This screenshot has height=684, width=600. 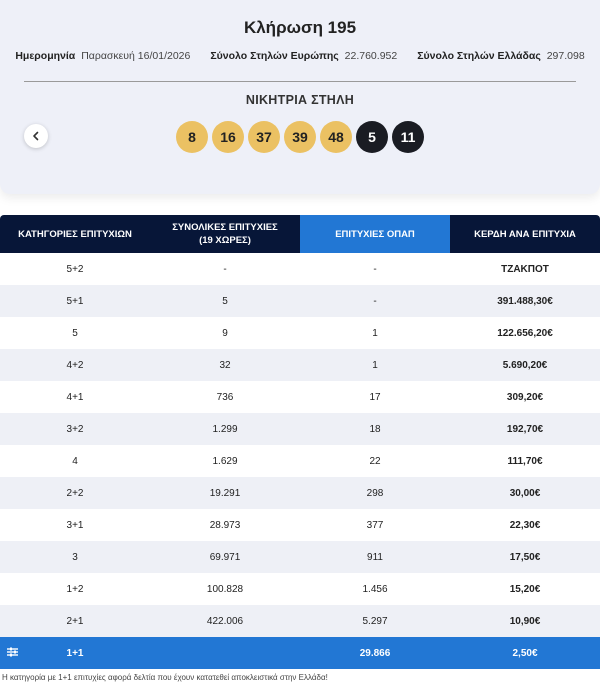 I want to click on opap-winners-cell: 1.456, so click(x=375, y=589).